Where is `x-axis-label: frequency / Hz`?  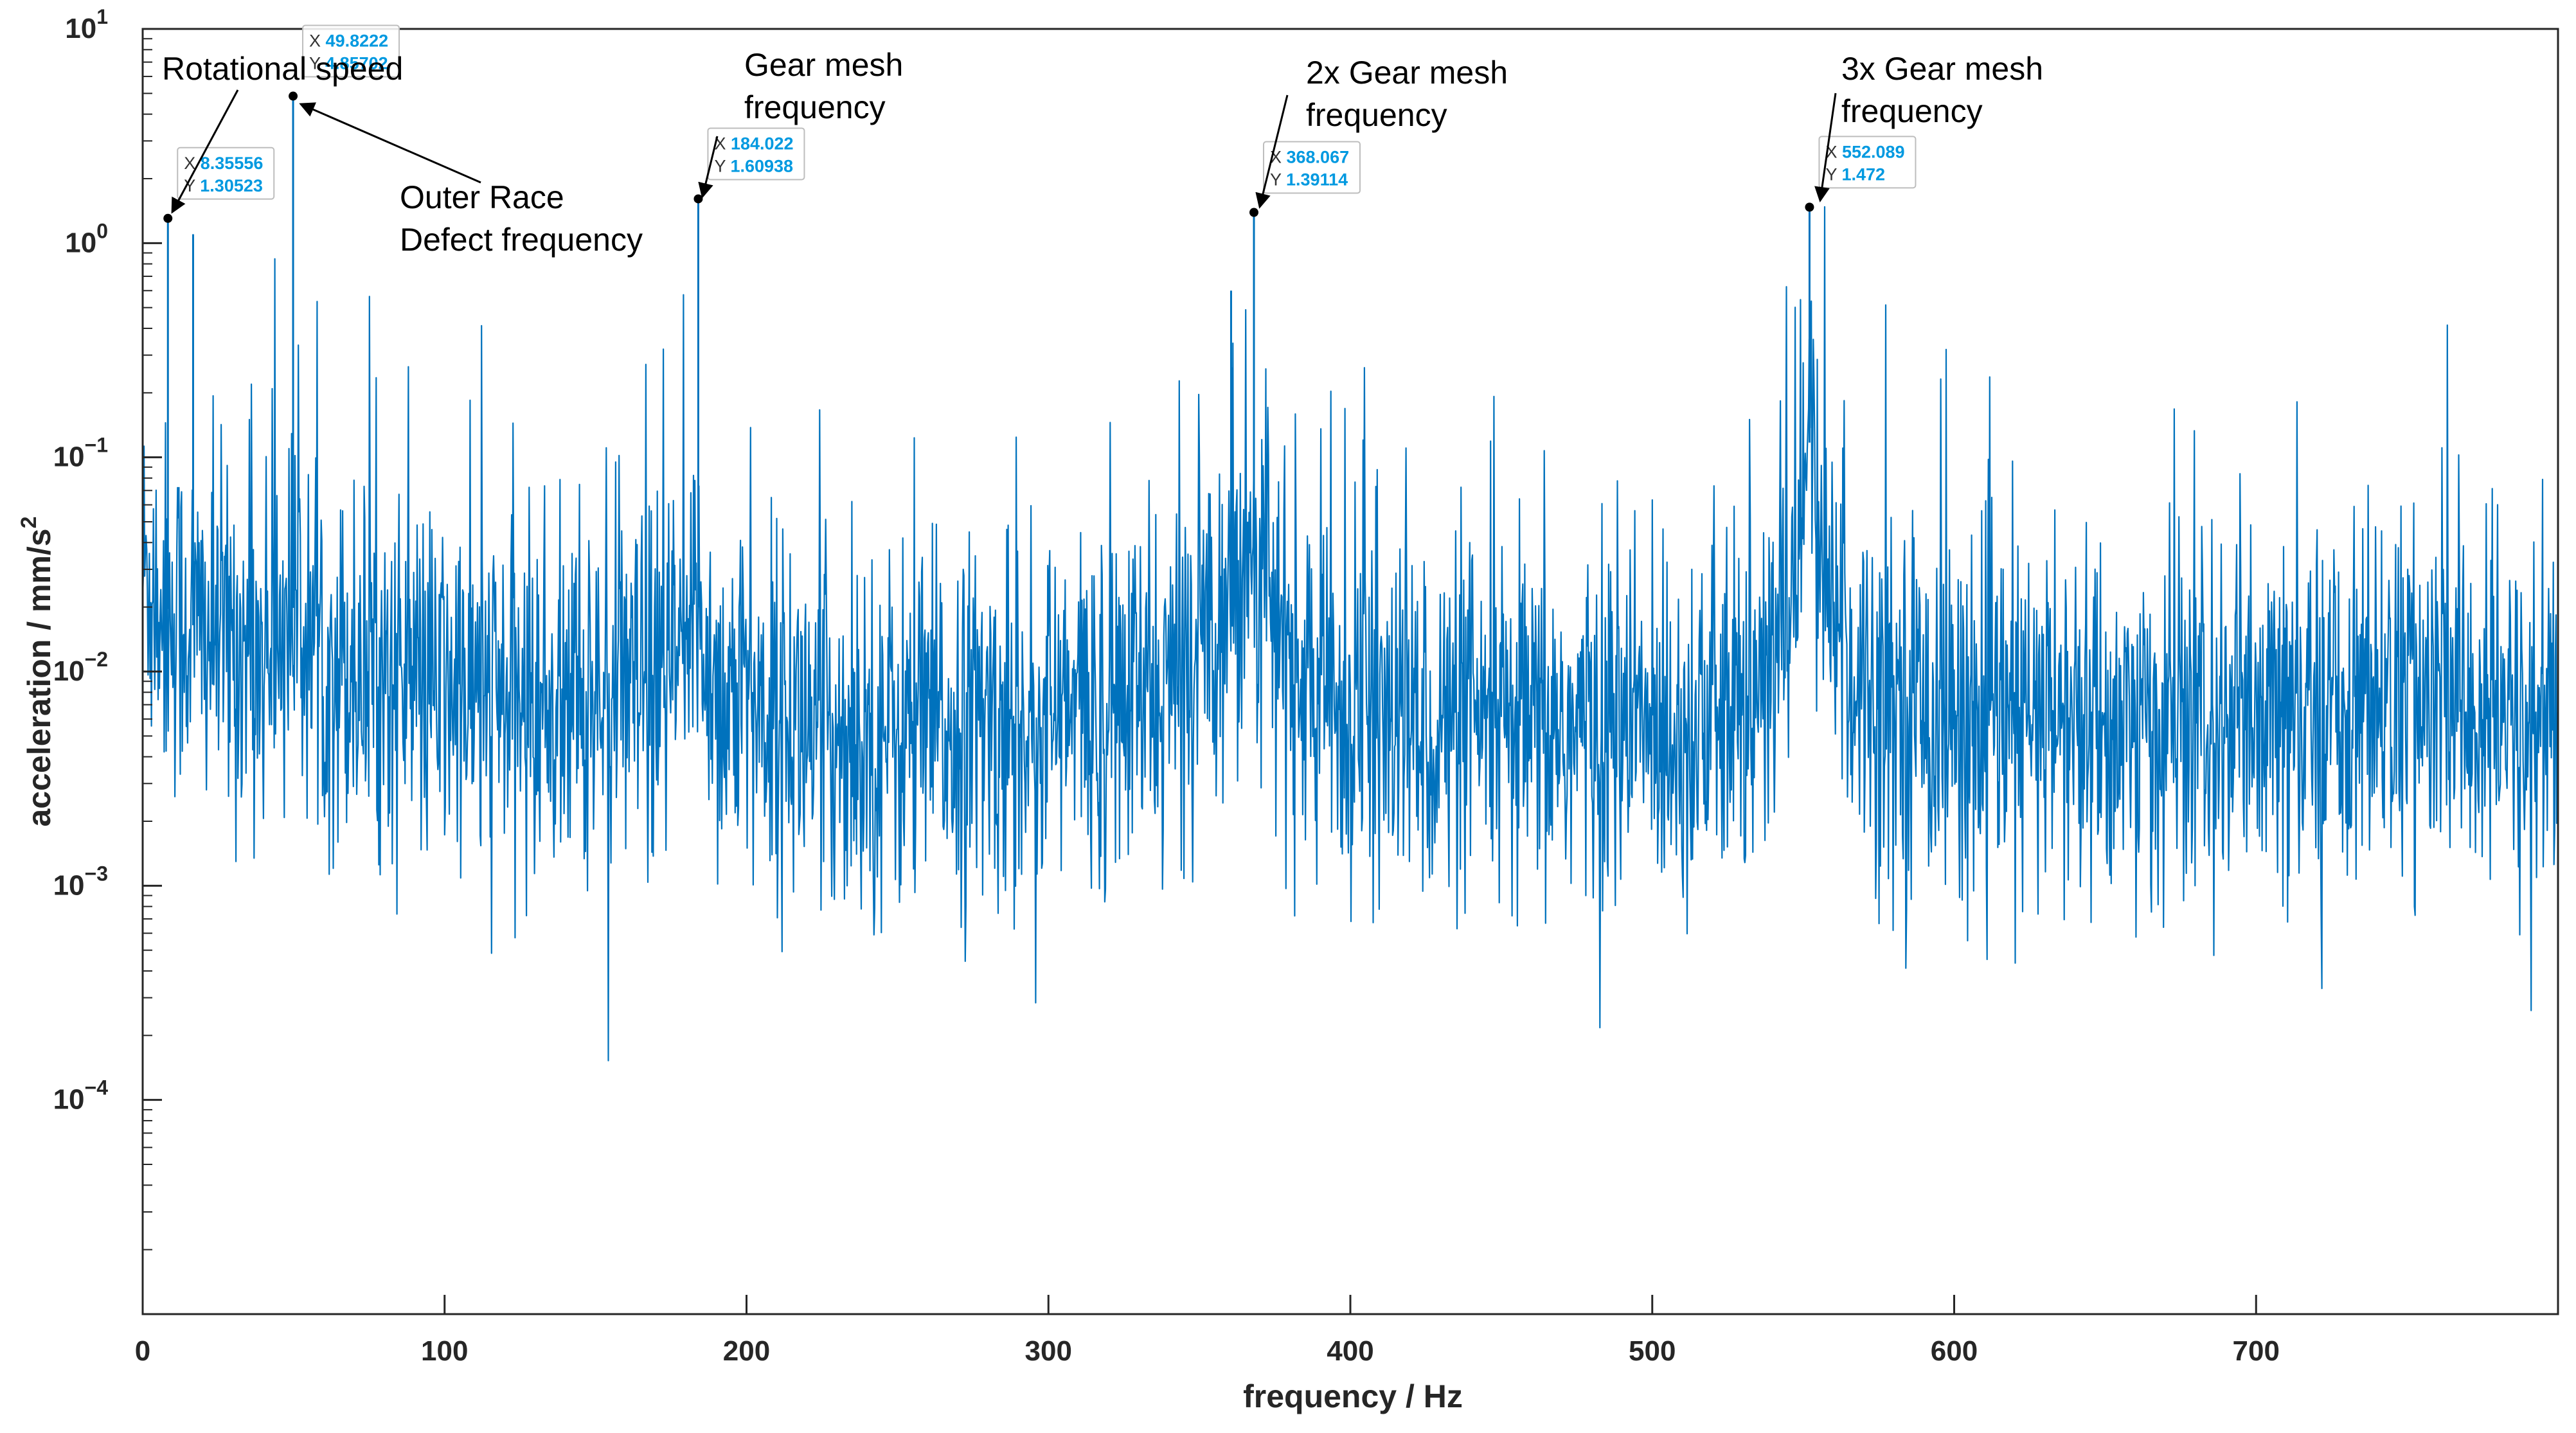
x-axis-label: frequency / Hz is located at coordinates (1353, 1396).